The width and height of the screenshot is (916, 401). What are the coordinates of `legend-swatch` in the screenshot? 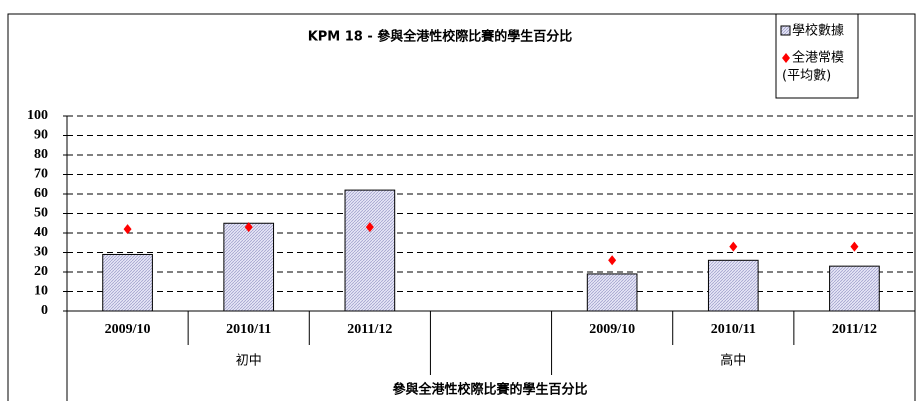 It's located at (785, 30).